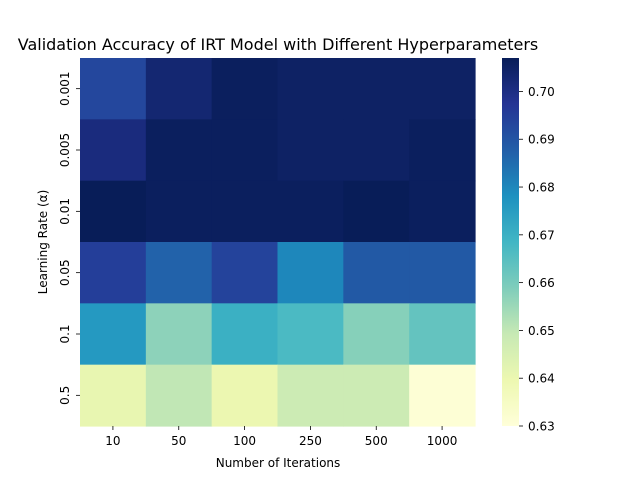 This screenshot has width=640, height=480. I want to click on y-tick-label: 0.01, so click(65, 211).